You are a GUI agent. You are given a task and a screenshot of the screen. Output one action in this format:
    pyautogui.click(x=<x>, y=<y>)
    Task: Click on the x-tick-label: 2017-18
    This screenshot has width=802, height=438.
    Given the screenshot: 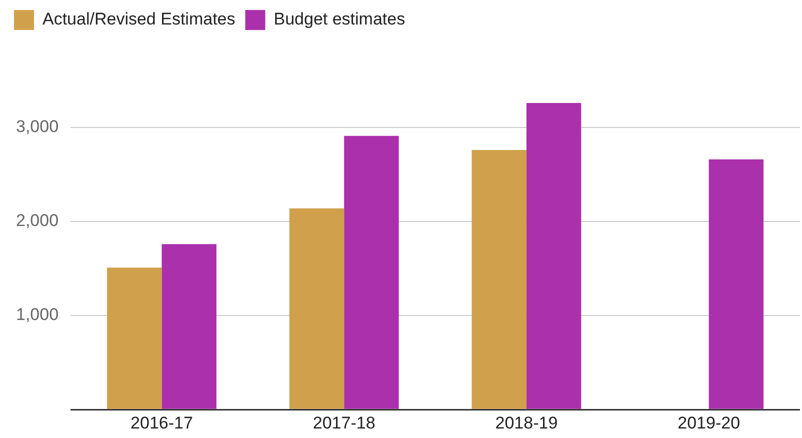 What is the action you would take?
    pyautogui.click(x=344, y=422)
    